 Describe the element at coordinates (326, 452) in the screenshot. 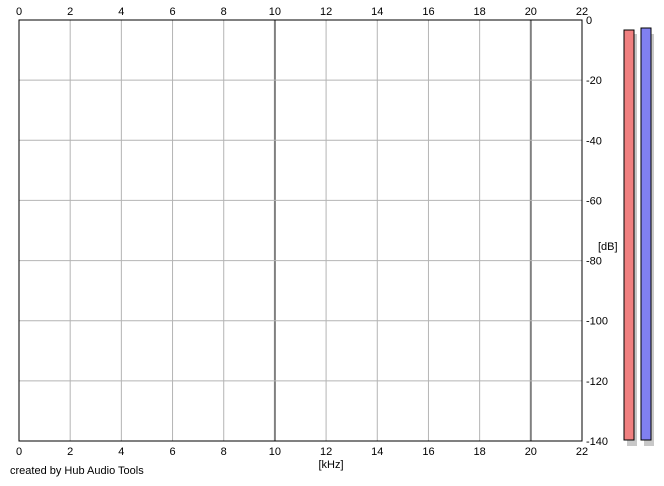

I see `x-tick-bottom-12: 12` at that location.